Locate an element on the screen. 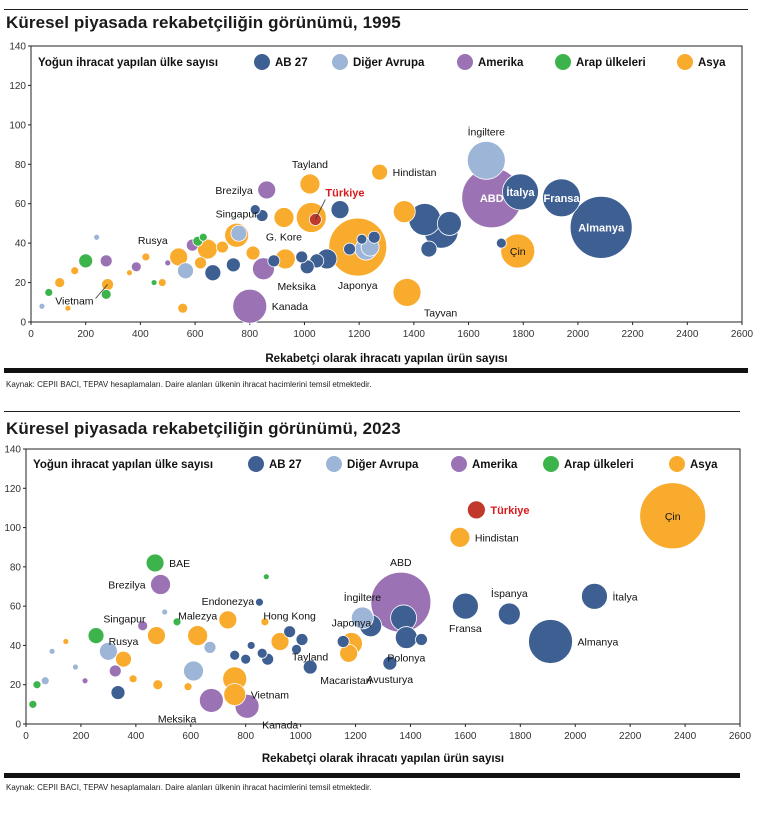 This screenshot has width=760, height=814. bubble-avusturya is located at coordinates (390, 663).